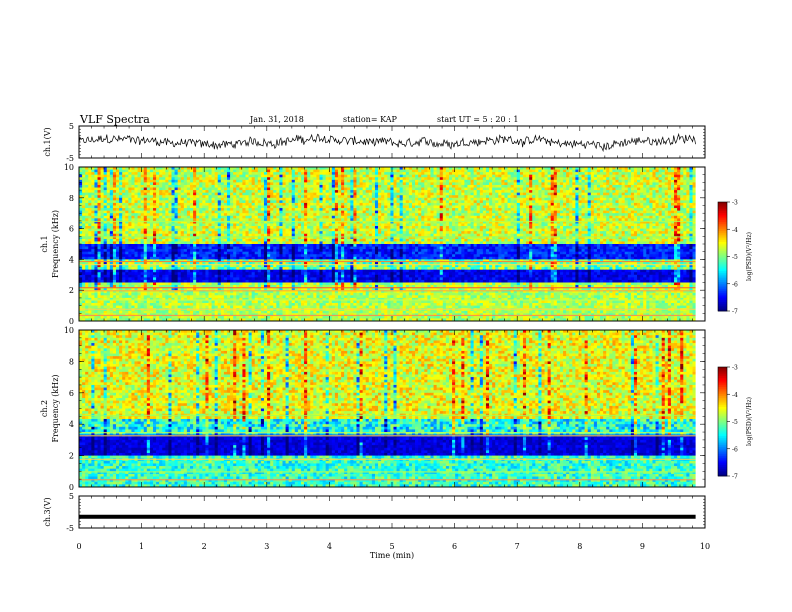 This screenshot has height=612, width=792. What do you see at coordinates (115, 119) in the screenshot?
I see `chart-title: VLF Spectra` at bounding box center [115, 119].